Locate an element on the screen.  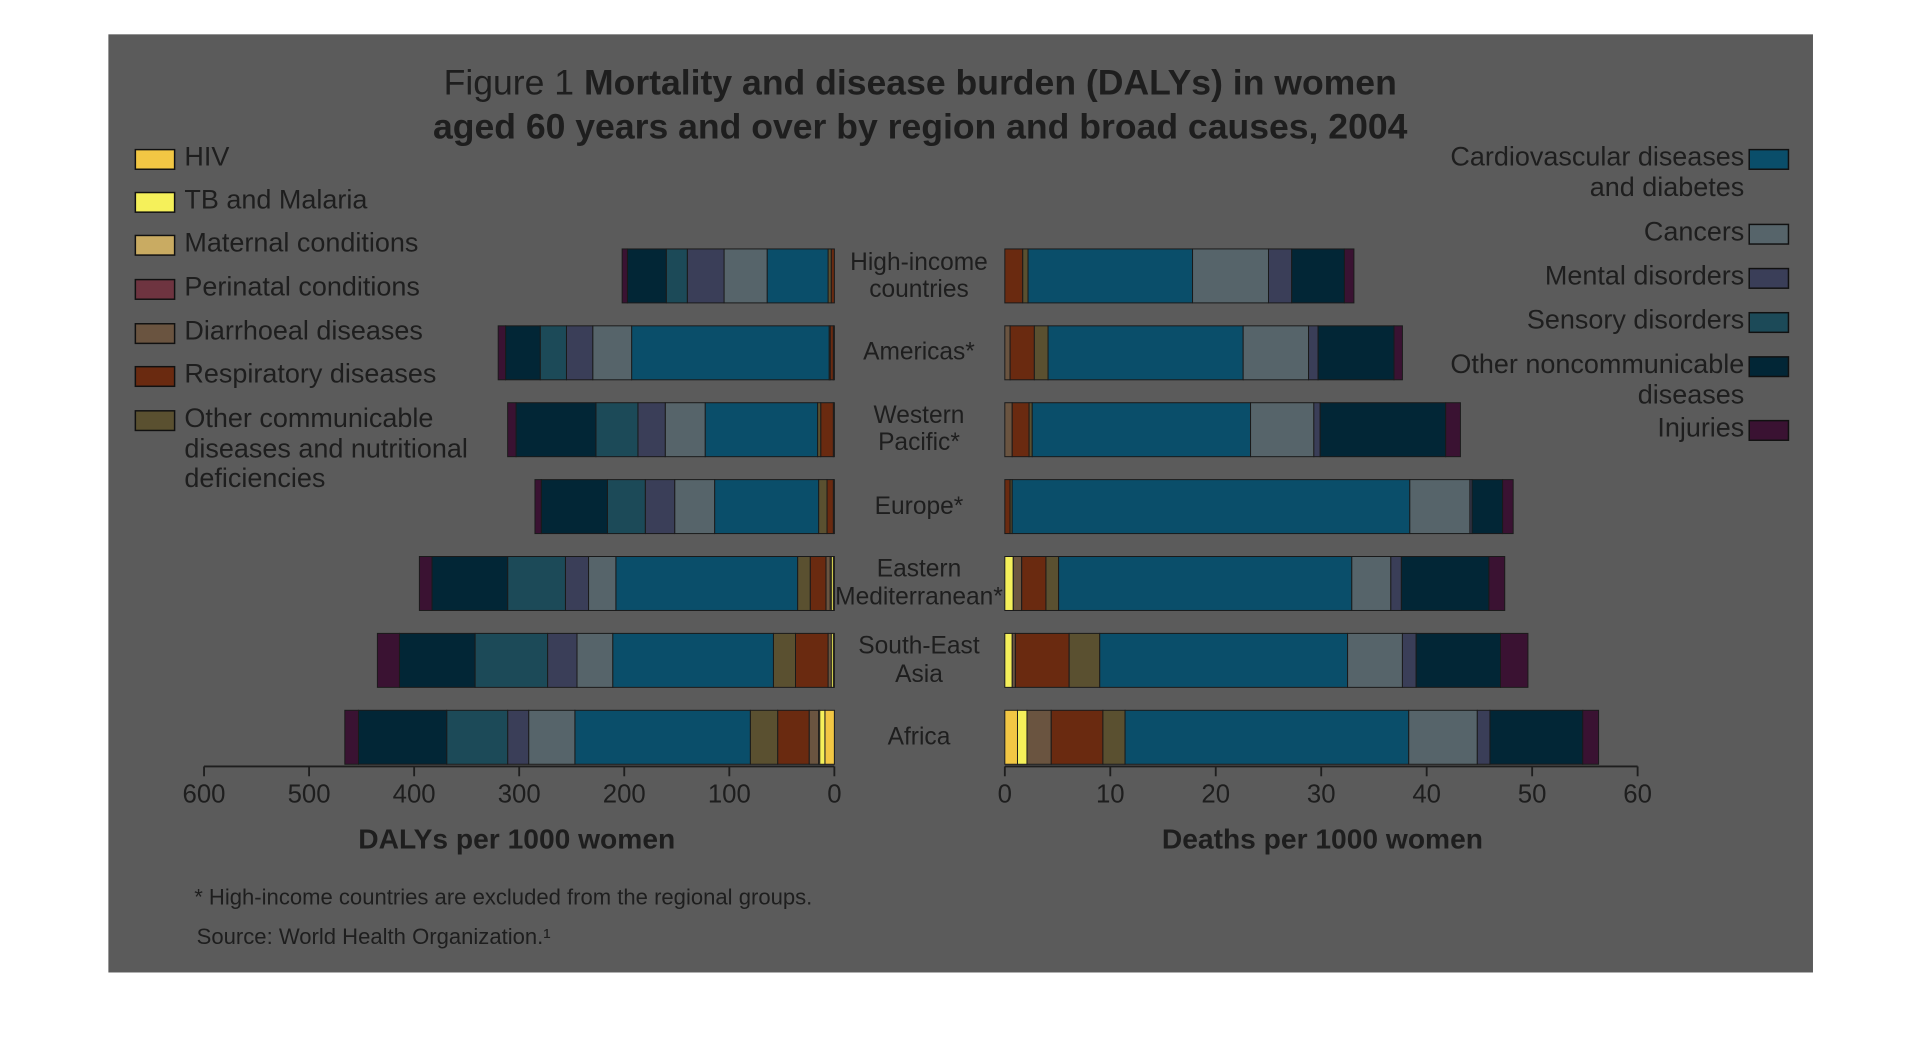
x-tick-label: 40 is located at coordinates (1426, 795).